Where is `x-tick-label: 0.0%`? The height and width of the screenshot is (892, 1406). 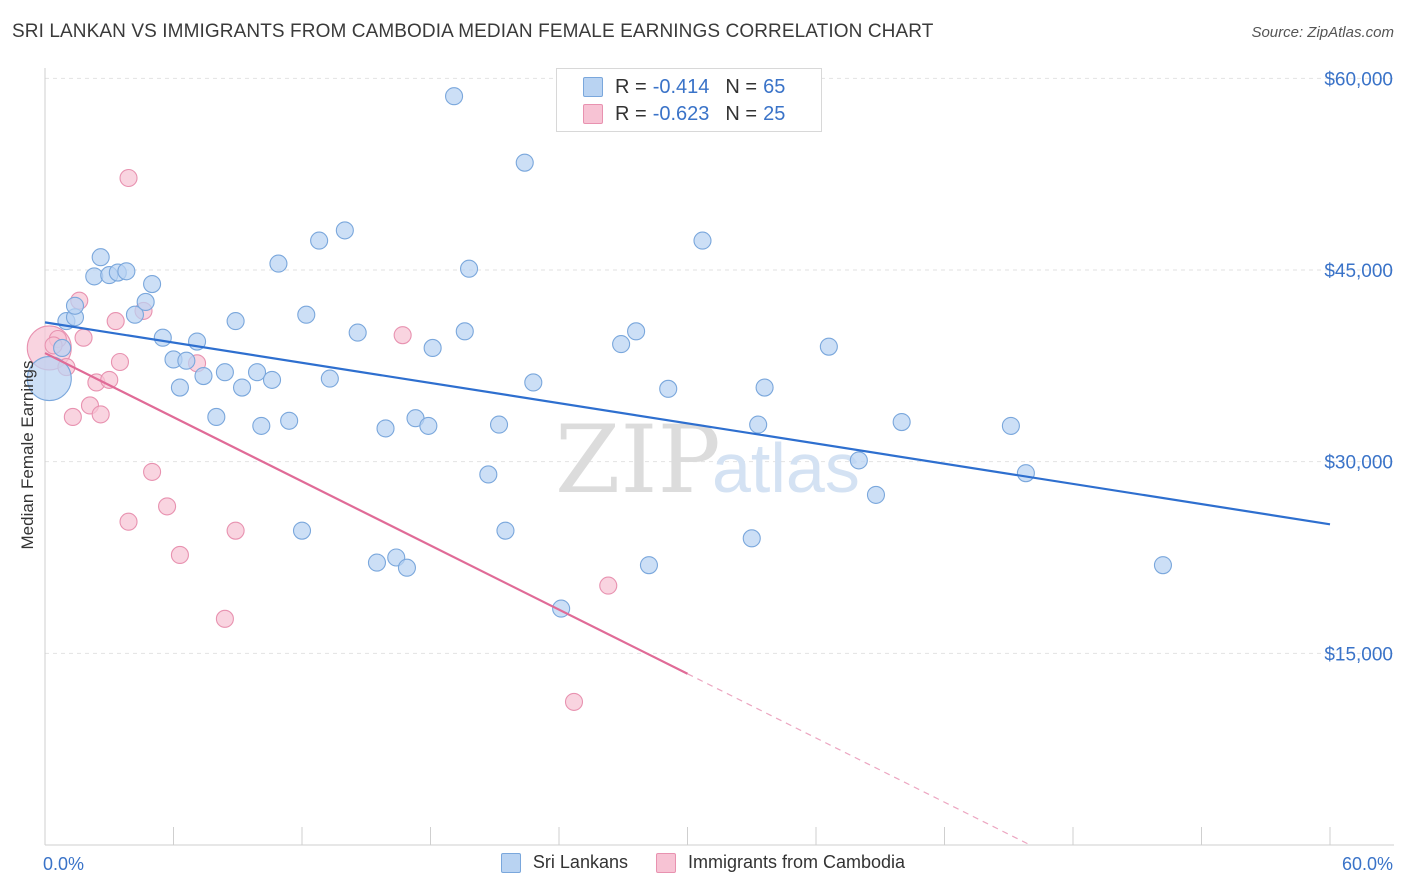 x-tick-label: 0.0% is located at coordinates (63, 864).